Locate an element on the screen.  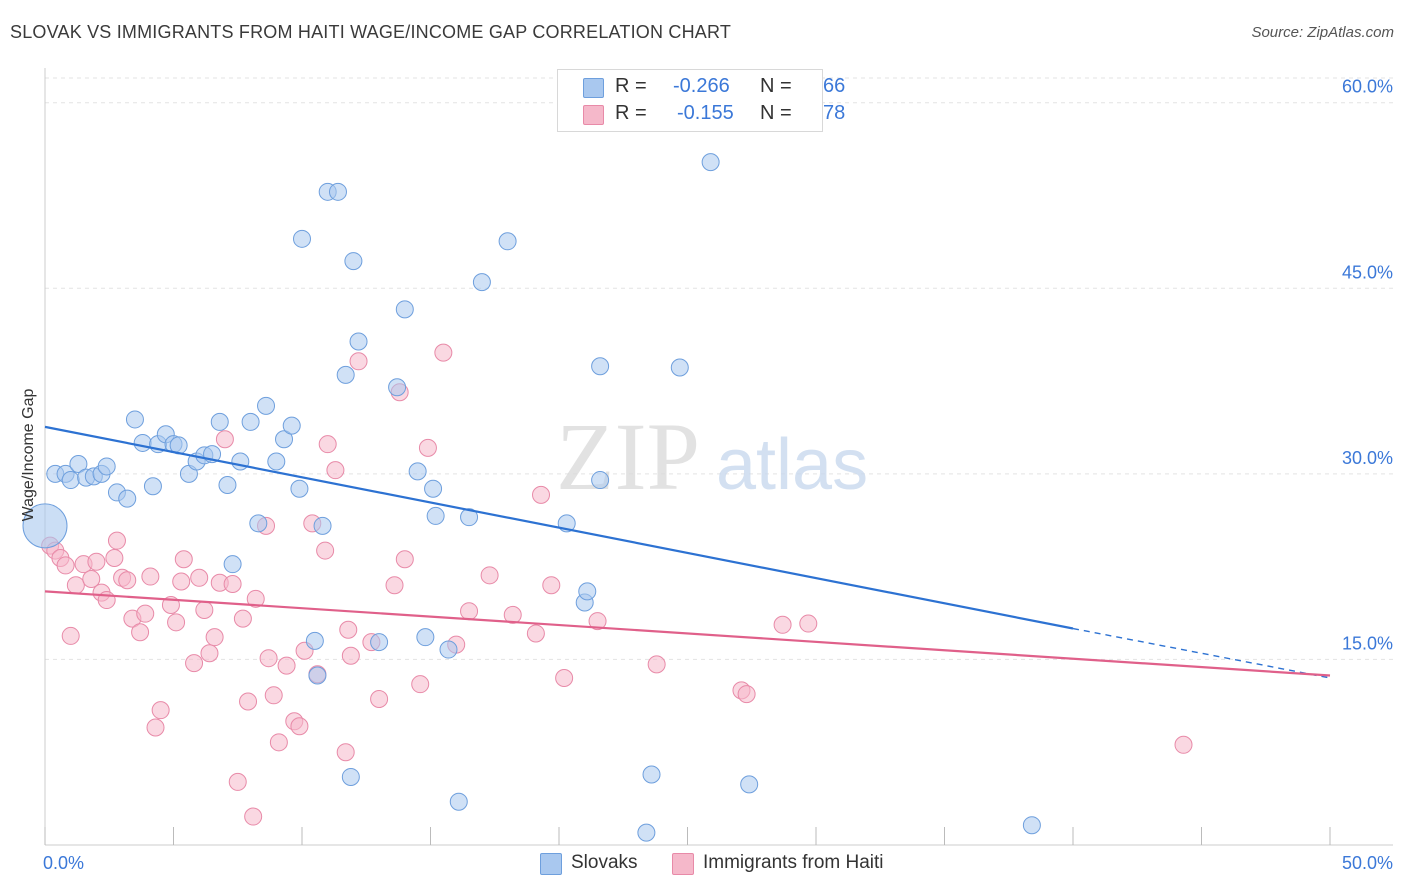
y-tick-label: 60.0% is located at coordinates (1367, 87).